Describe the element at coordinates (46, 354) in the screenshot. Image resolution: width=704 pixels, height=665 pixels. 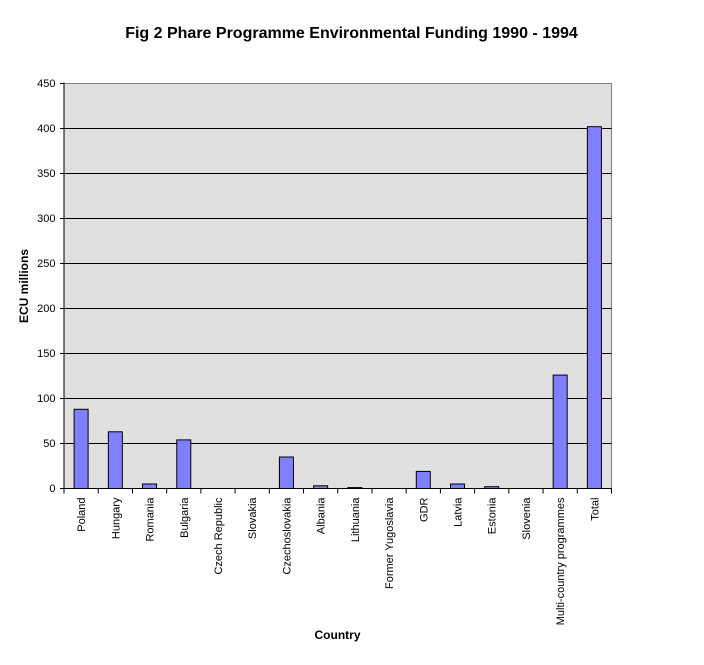
I see `svg-text: 150` at that location.